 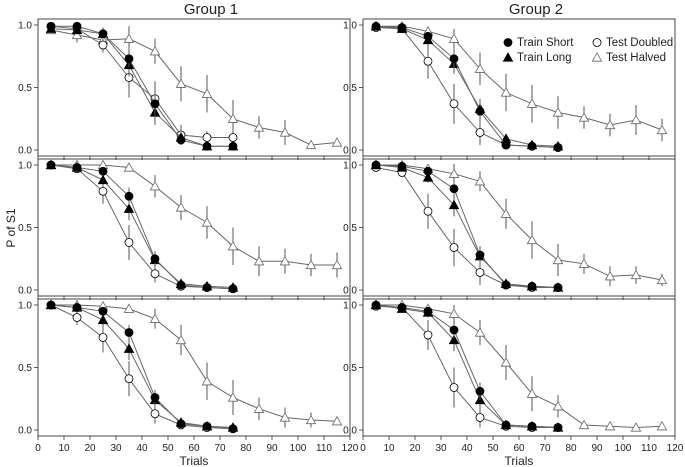 What do you see at coordinates (350, 291) in the screenshot?
I see `y-tick-label: 0.0` at bounding box center [350, 291].